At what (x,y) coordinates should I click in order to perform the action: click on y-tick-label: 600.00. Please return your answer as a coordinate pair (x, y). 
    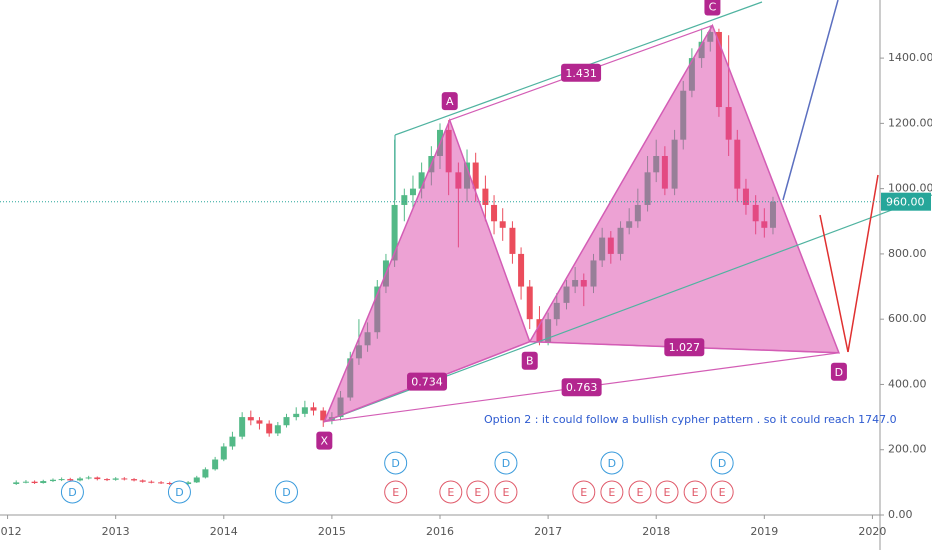
    Looking at the image, I should click on (907, 318).